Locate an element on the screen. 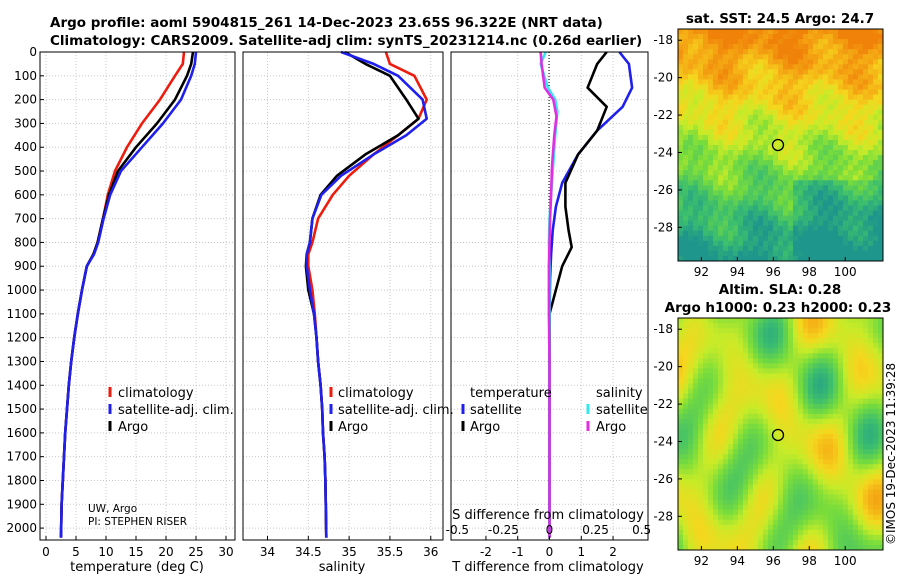  s-tick-label: 0.5 is located at coordinates (641, 530).